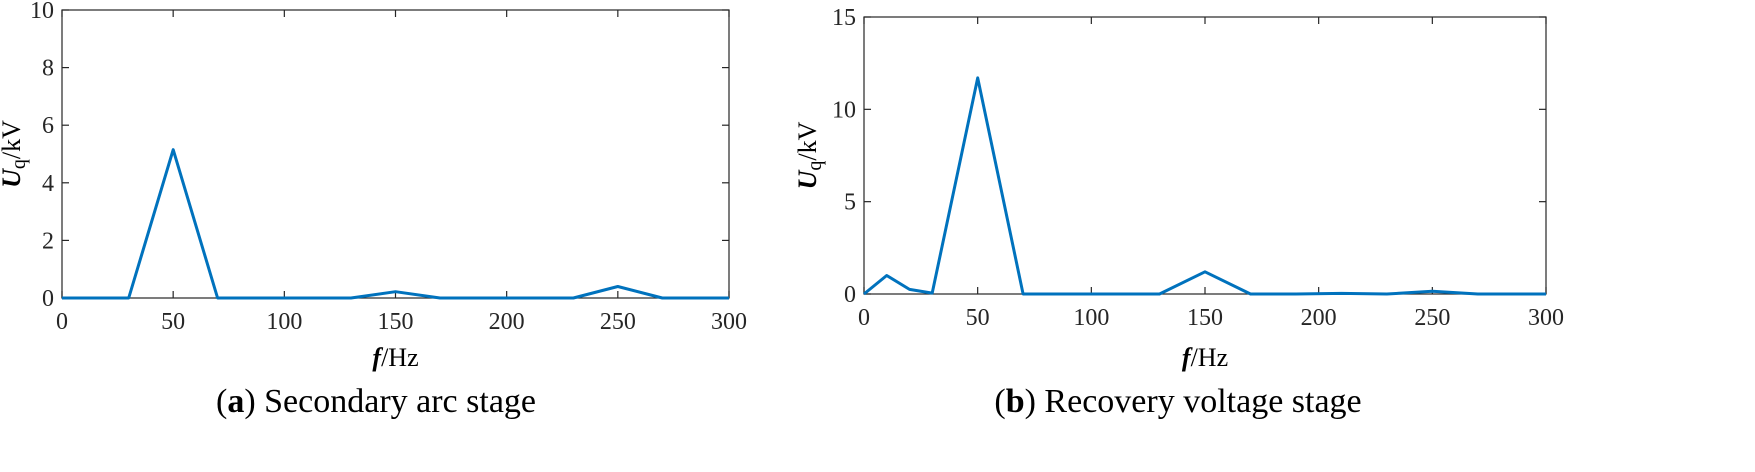  I want to click on y-tick-label: 6, so click(48, 126).